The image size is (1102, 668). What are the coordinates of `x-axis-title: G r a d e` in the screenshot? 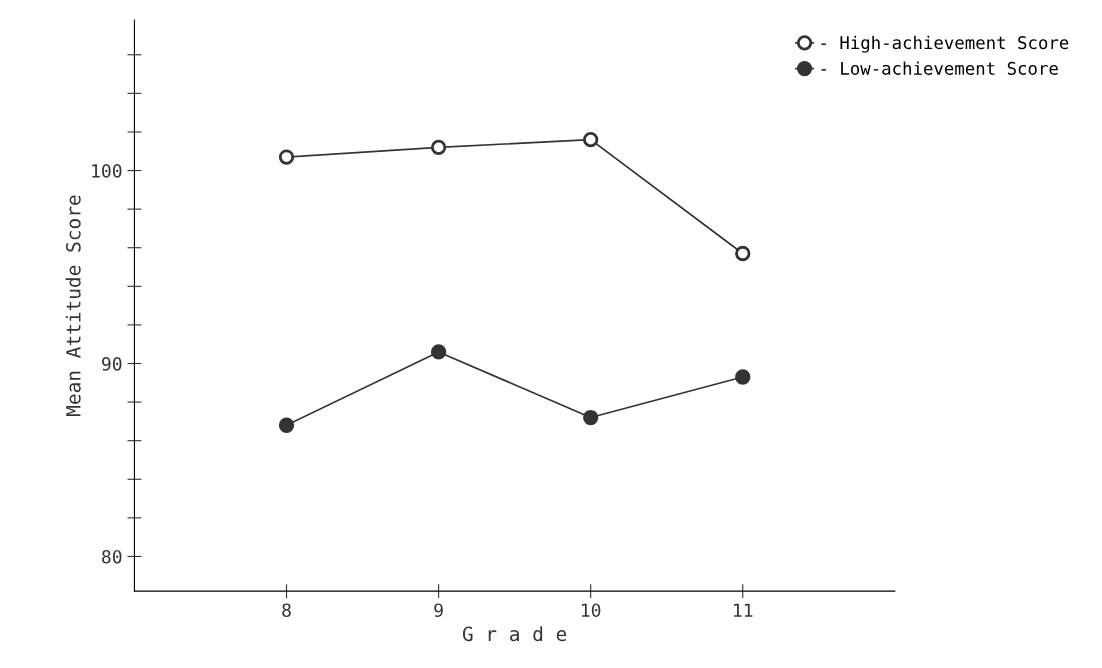 It's located at (514, 634).